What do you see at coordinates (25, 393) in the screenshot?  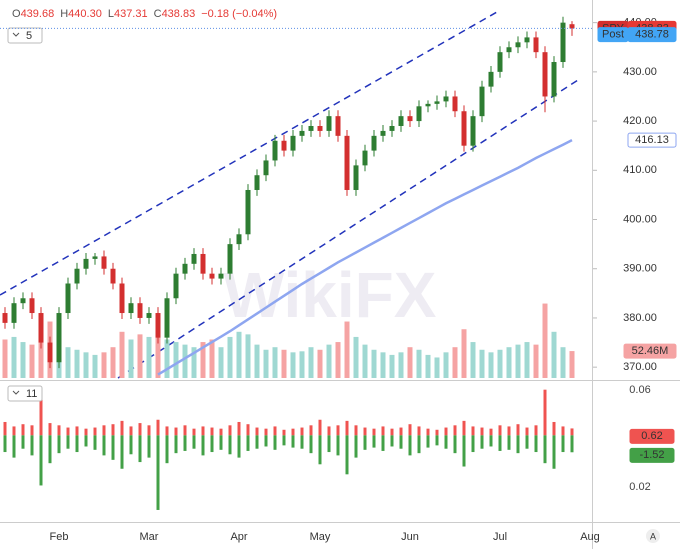 I see `indicator-frame` at bounding box center [25, 393].